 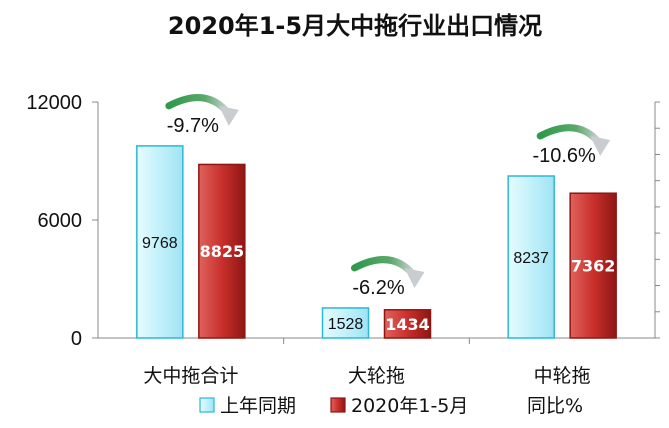 What do you see at coordinates (54, 103) in the screenshot?
I see `y-tick-label: 12000` at bounding box center [54, 103].